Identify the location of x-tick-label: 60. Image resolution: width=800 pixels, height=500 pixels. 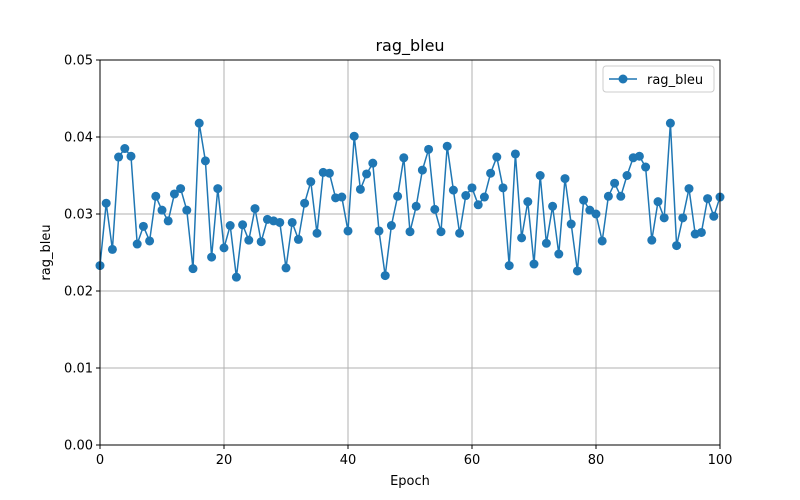
(472, 460).